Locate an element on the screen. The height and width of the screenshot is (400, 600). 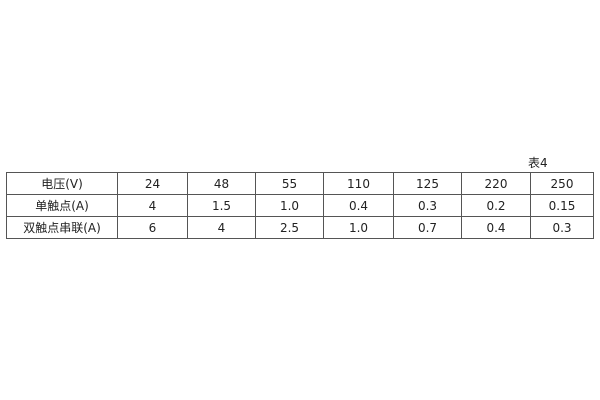
row-label: 单触点(A) is located at coordinates (62, 205).